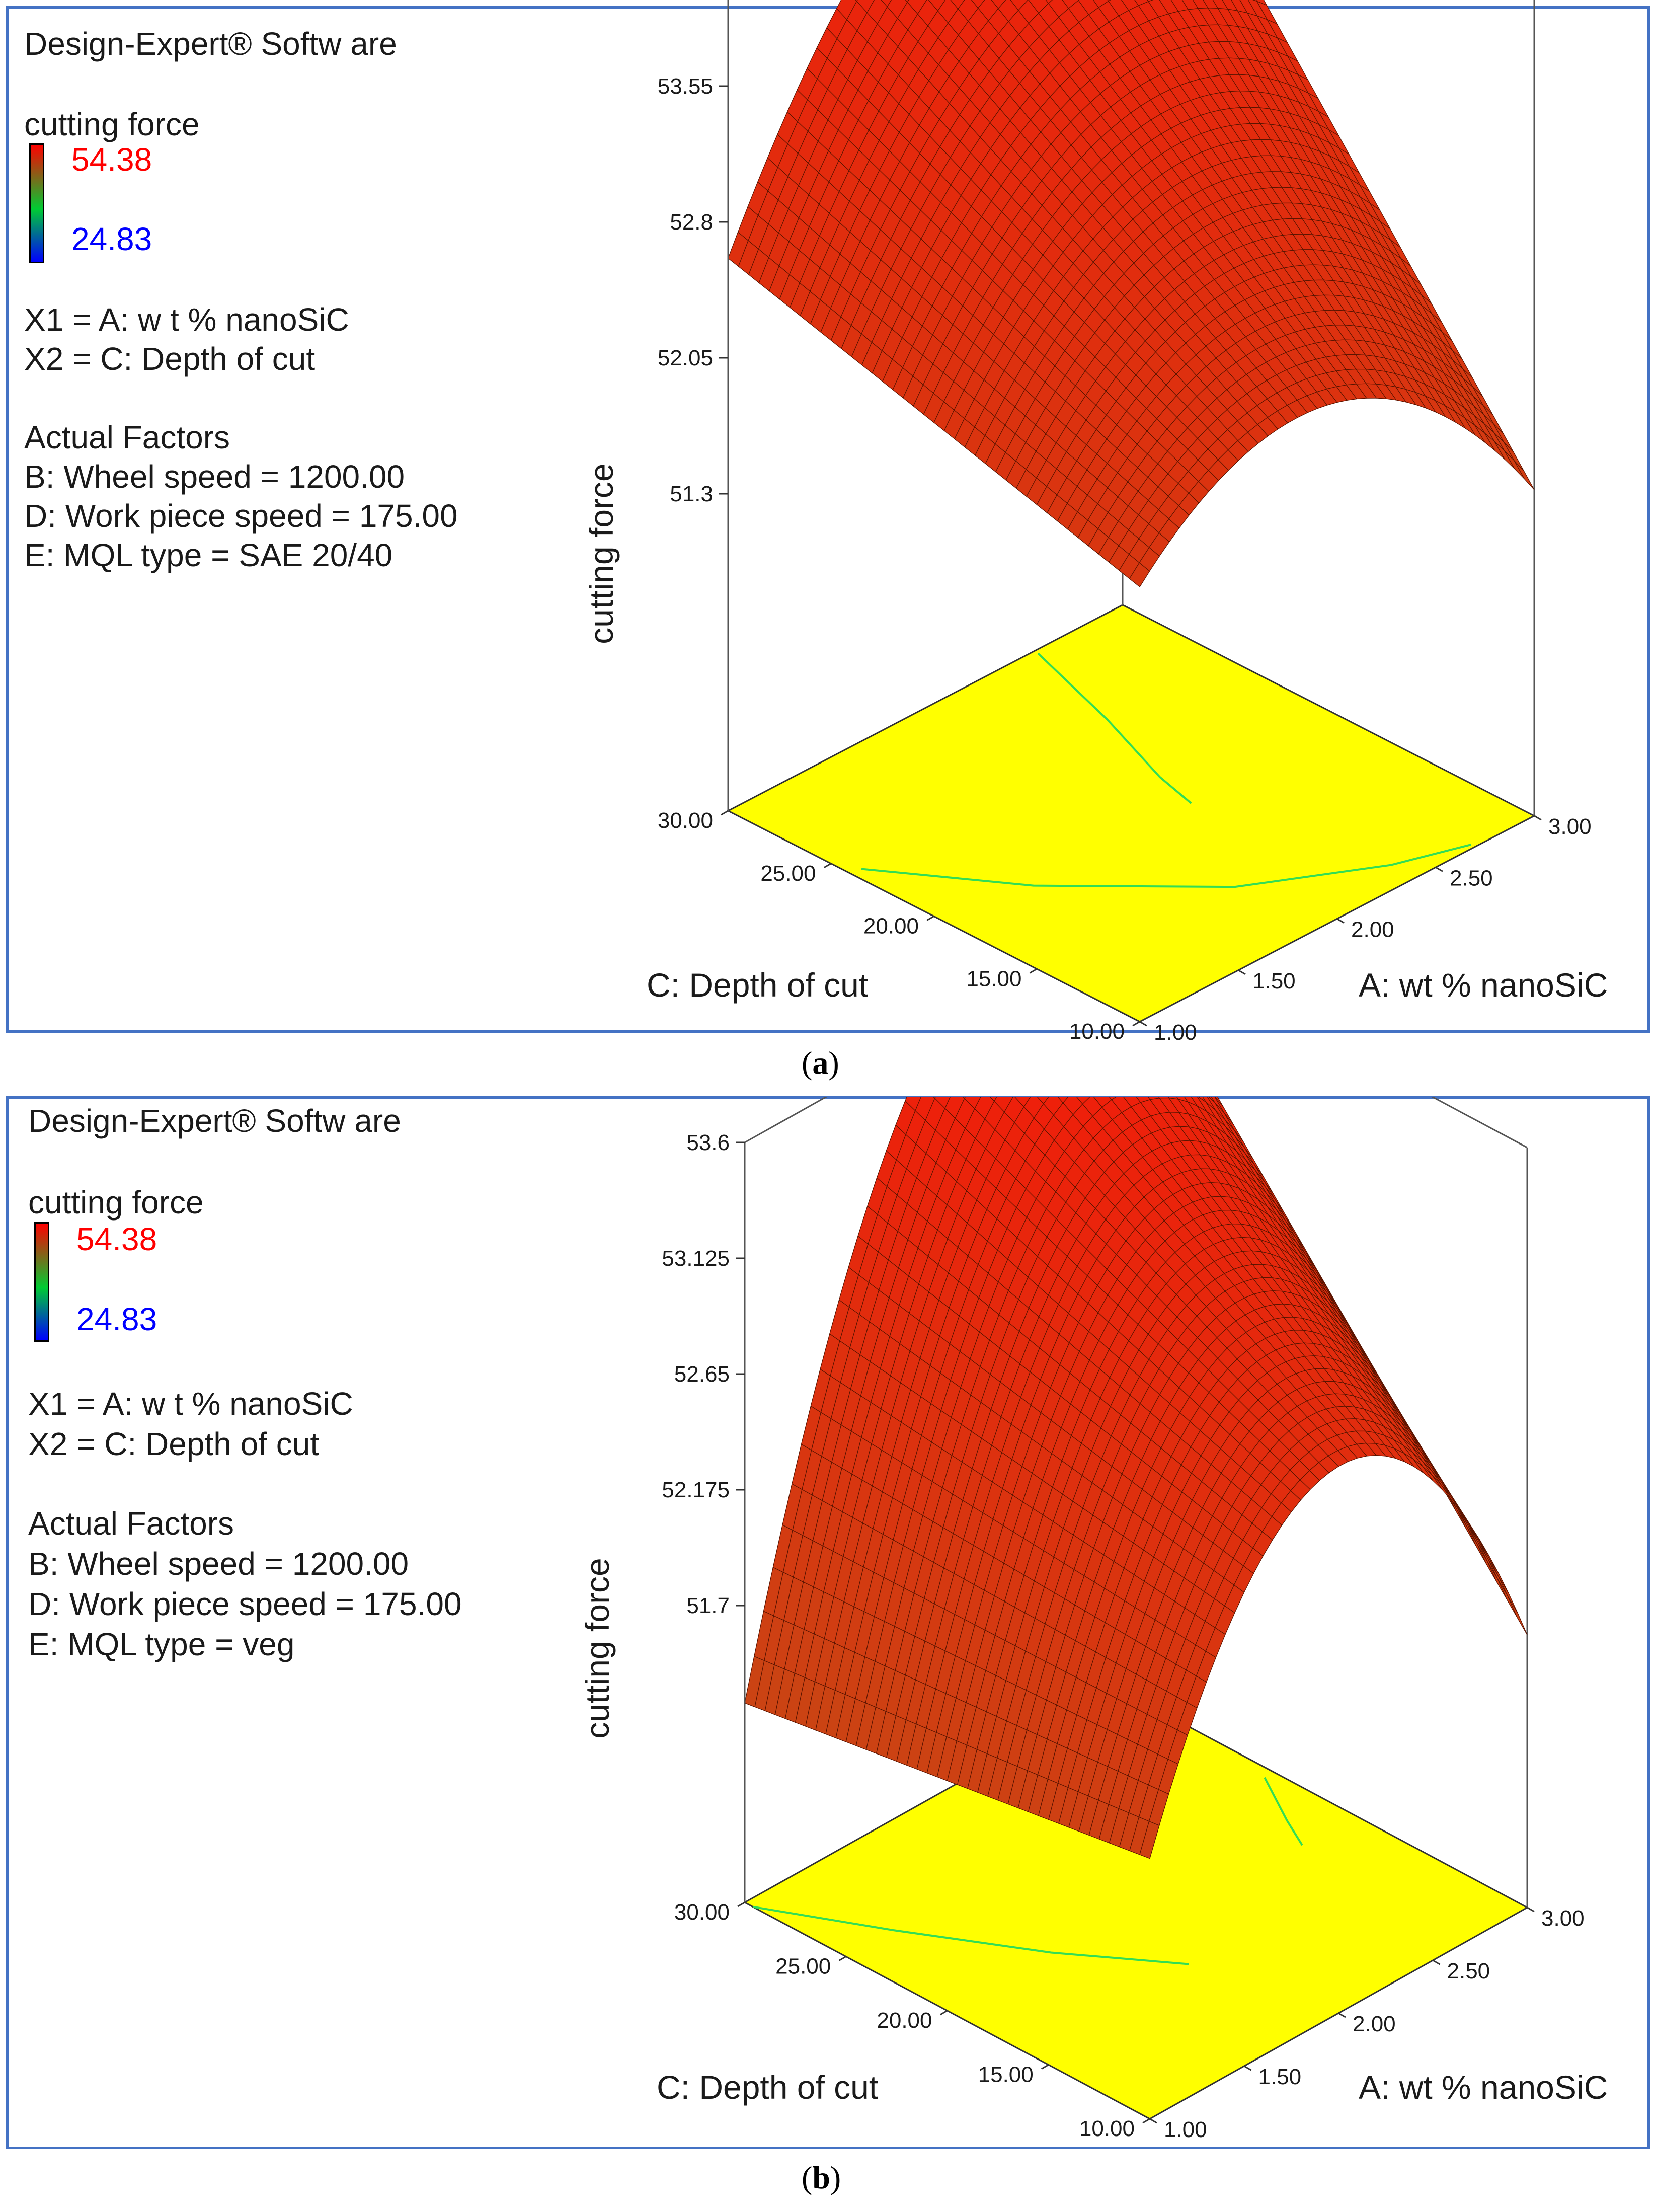 The width and height of the screenshot is (1656, 2212). What do you see at coordinates (821, 1063) in the screenshot?
I see `caption-letter: a` at bounding box center [821, 1063].